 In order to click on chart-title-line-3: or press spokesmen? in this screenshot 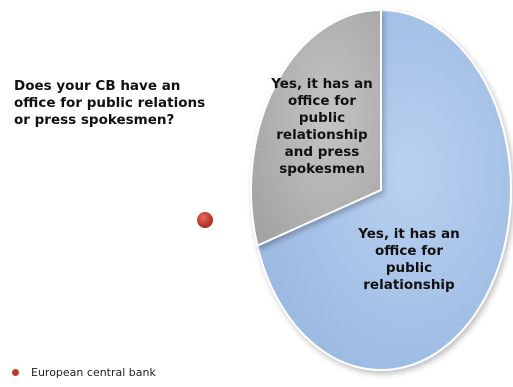, I will do `click(94, 120)`.